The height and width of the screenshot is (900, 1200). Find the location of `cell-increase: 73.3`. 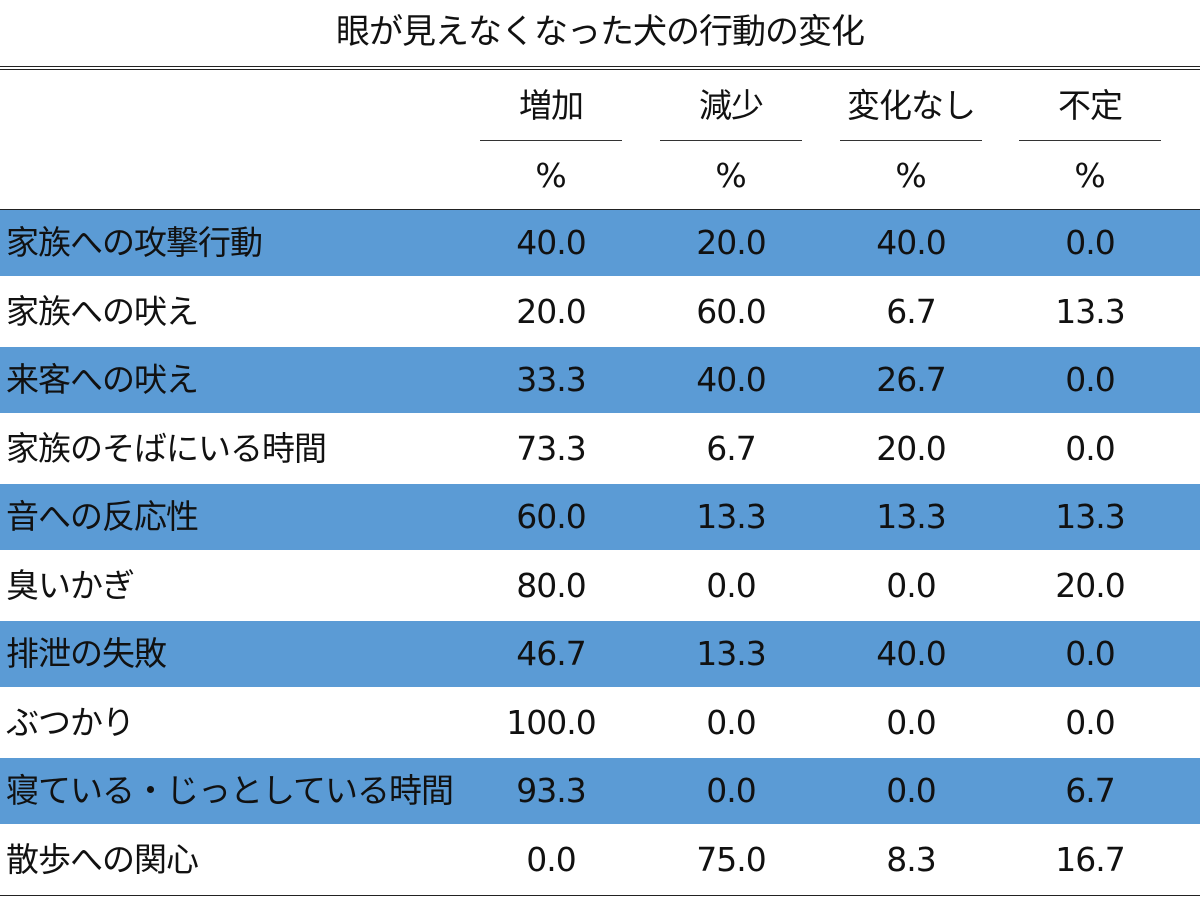

cell-increase: 73.3 is located at coordinates (551, 448).